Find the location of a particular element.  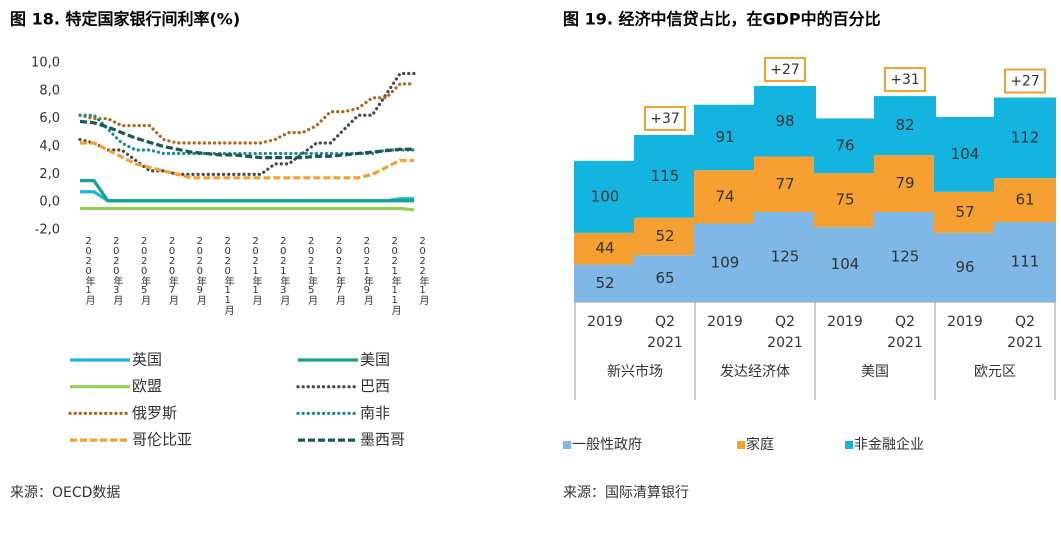

y-tick-label: 6,0 is located at coordinates (49, 118).